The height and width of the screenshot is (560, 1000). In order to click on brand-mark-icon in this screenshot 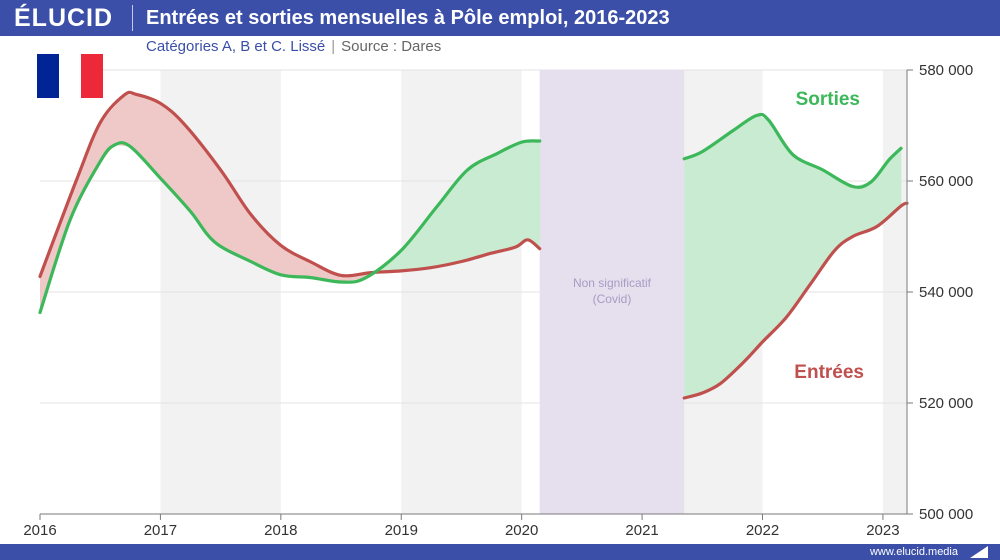, I will do `click(979, 552)`.